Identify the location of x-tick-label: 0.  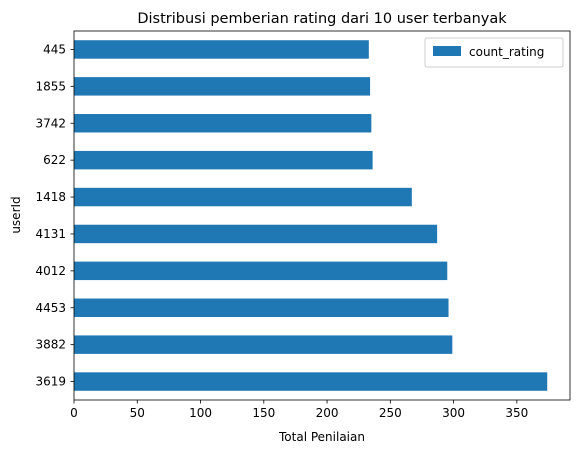
(74, 413).